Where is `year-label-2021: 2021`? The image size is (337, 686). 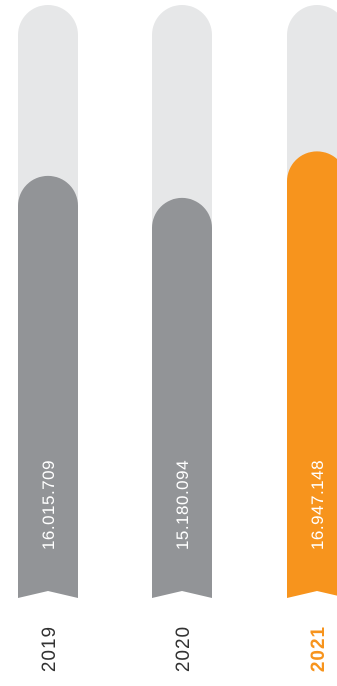
year-label-2021: 2021 is located at coordinates (318, 649).